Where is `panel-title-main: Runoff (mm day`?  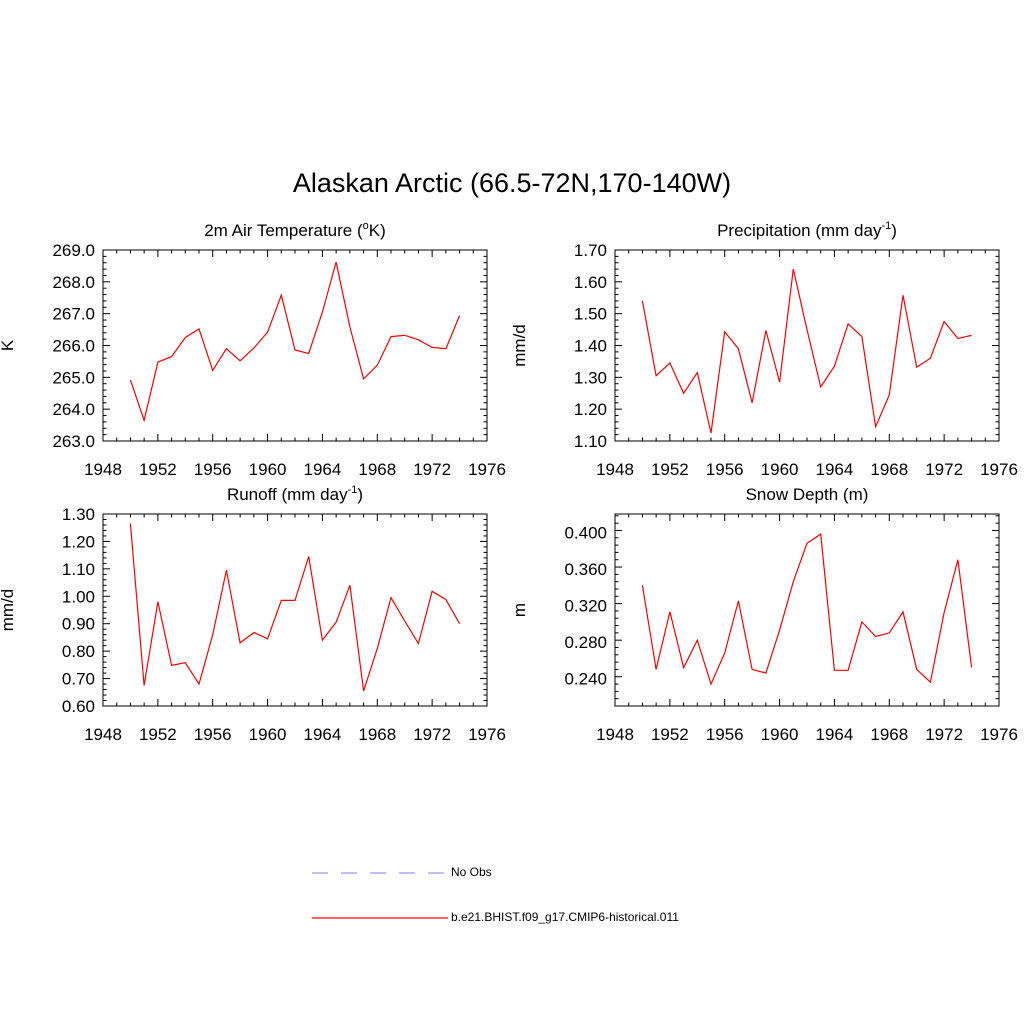
panel-title-main: Runoff (mm day is located at coordinates (287, 494).